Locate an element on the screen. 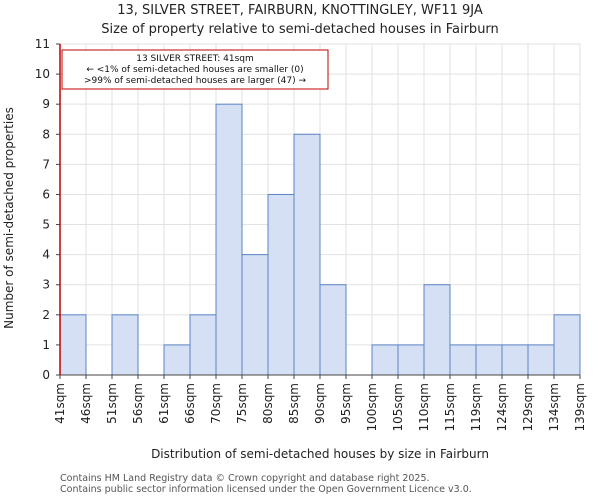 The image size is (600, 500). x-tick-label: 46sqm is located at coordinates (86, 403).